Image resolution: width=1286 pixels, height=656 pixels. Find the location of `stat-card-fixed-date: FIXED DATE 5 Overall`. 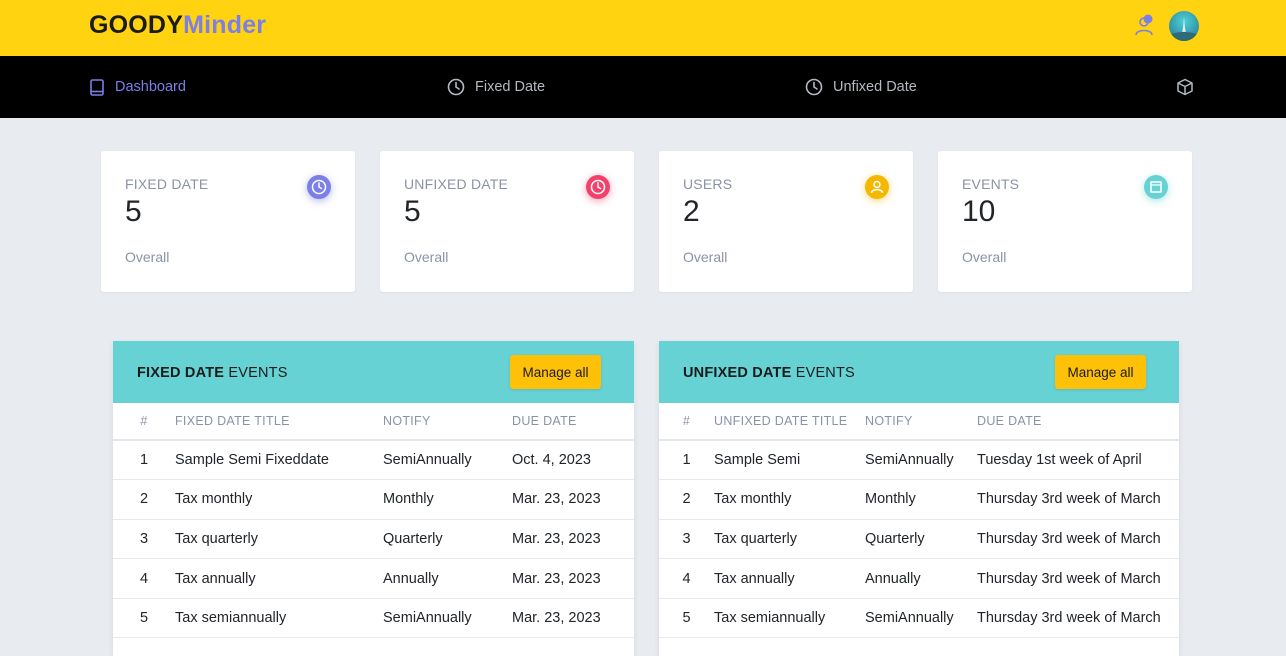

stat-card-fixed-date: FIXED DATE 5 Overall is located at coordinates (228, 221).